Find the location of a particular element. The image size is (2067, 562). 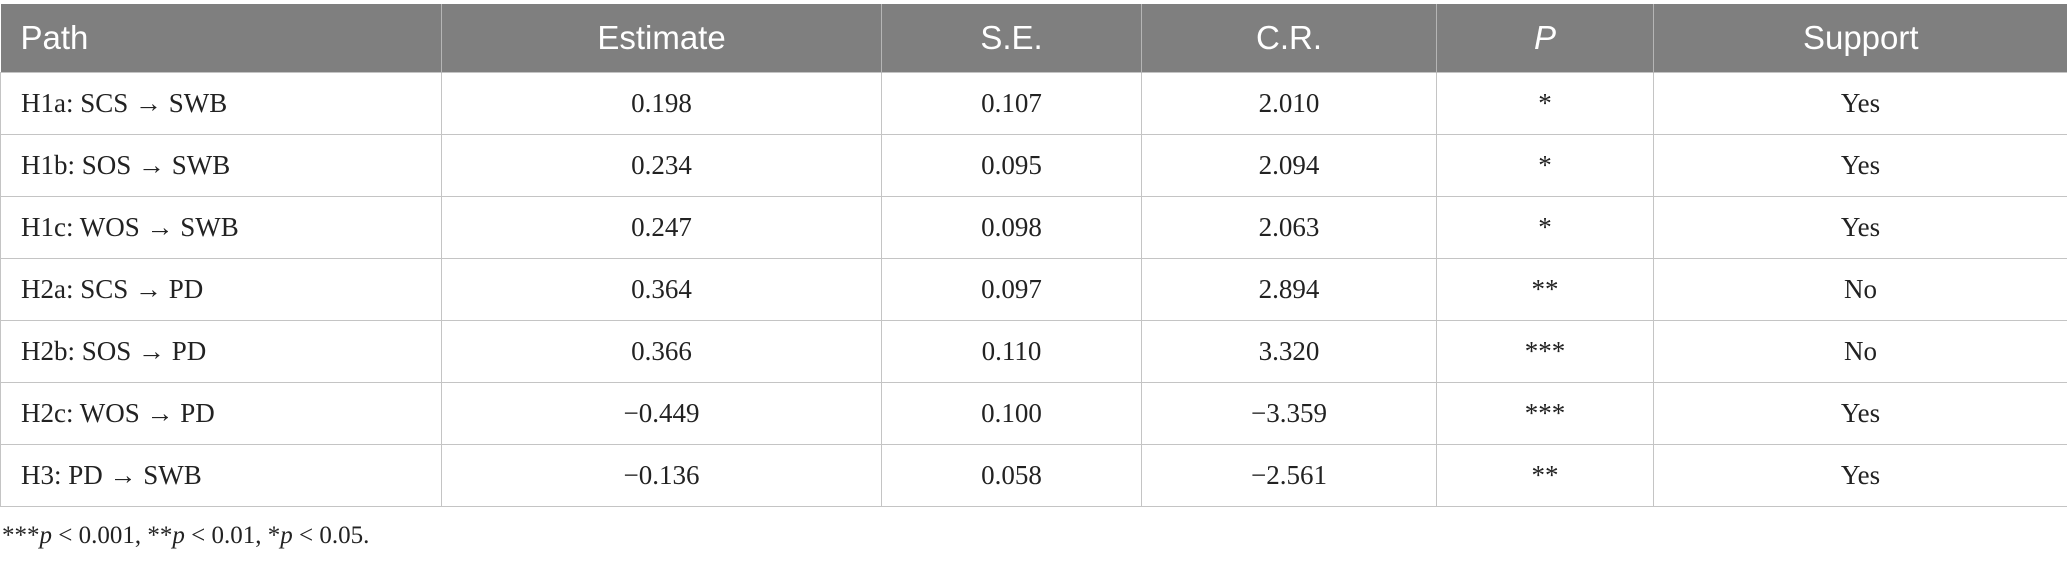

cell-se: 0.107 is located at coordinates (1011, 103).